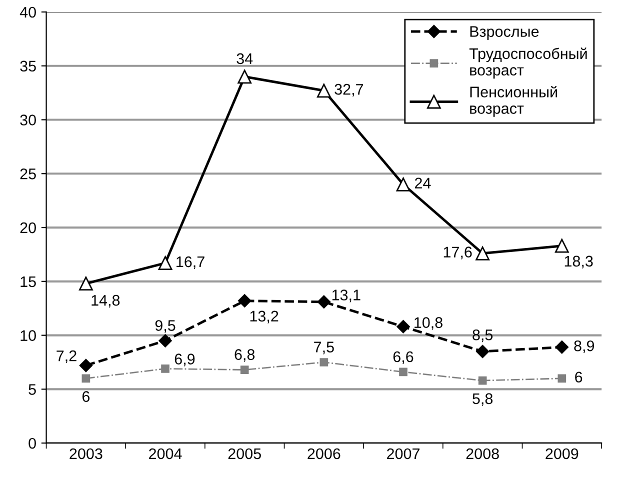 The width and height of the screenshot is (617, 479). Describe the element at coordinates (66, 357) in the screenshot. I see `data-label: 7,2` at that location.